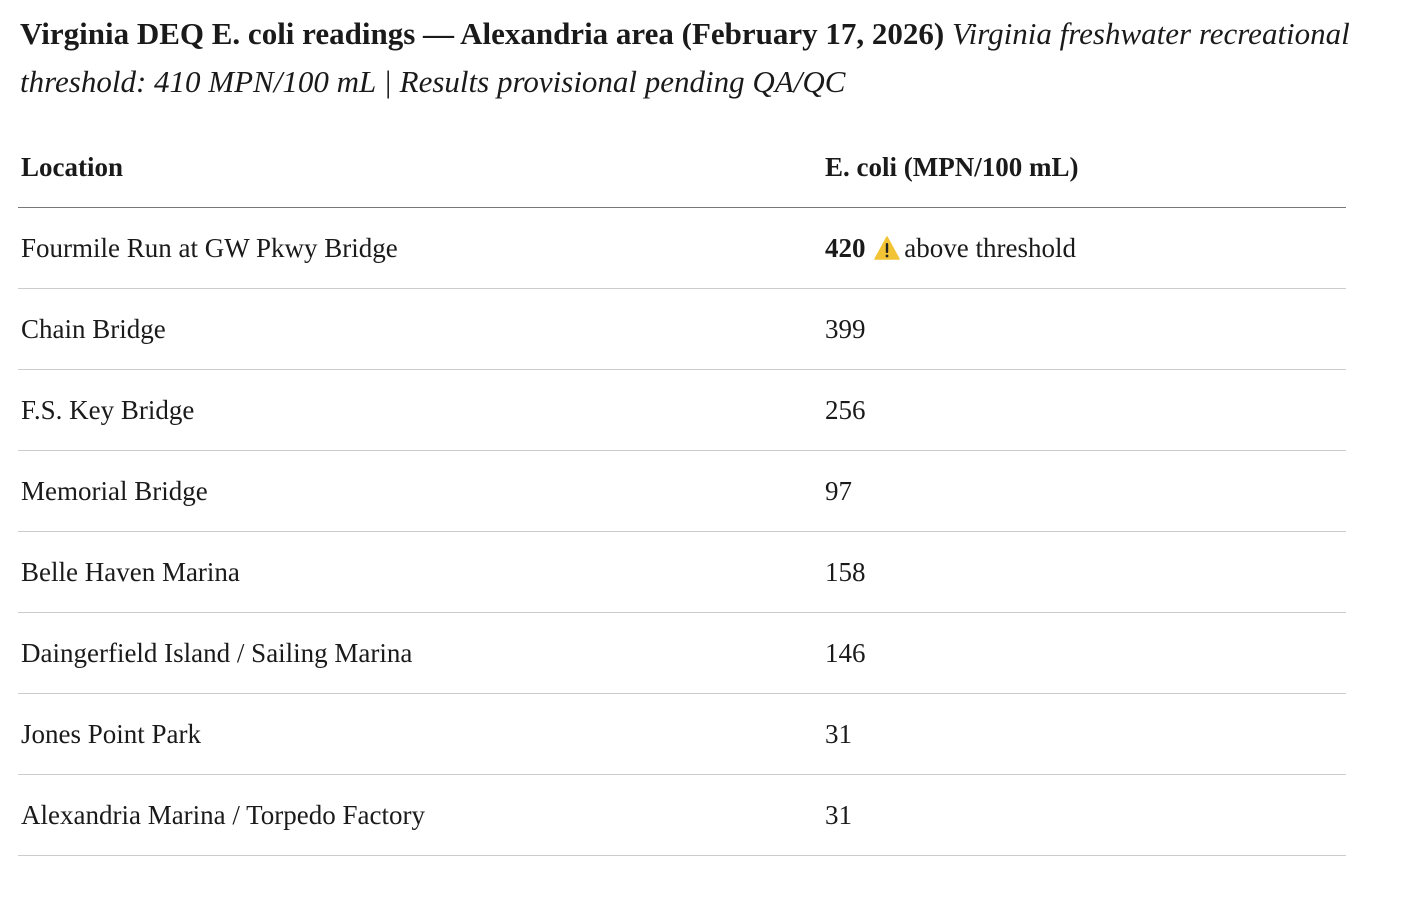  Describe the element at coordinates (421, 410) in the screenshot. I see `location-cell: F.S. Key Bridge` at that location.